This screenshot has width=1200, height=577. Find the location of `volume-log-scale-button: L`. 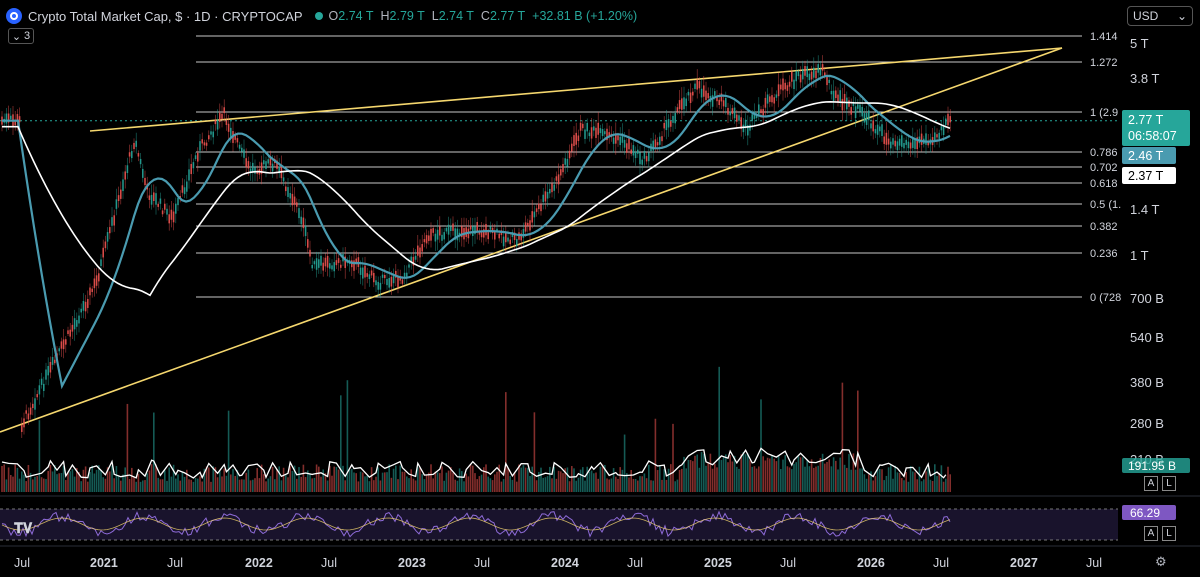

volume-log-scale-button: L is located at coordinates (1169, 483).